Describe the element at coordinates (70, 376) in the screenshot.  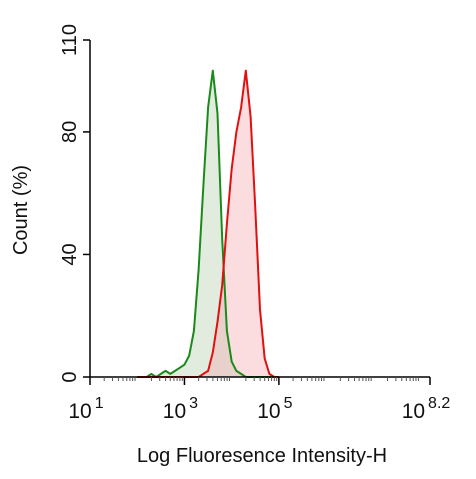
I see `y-tick-label: 0` at that location.